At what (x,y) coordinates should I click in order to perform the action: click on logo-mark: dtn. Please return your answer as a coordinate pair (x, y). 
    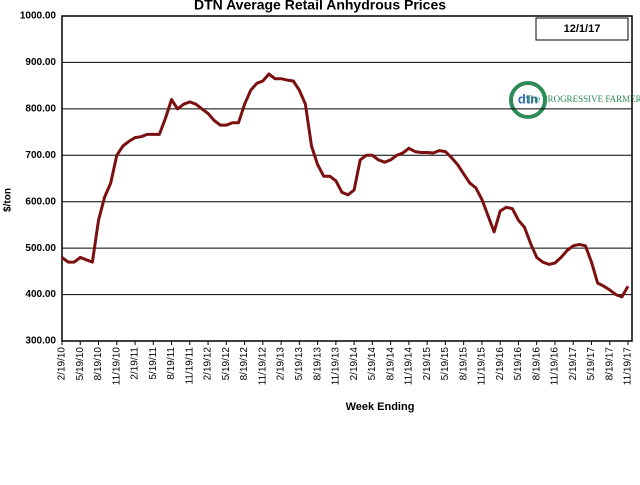
    Looking at the image, I should click on (528, 98).